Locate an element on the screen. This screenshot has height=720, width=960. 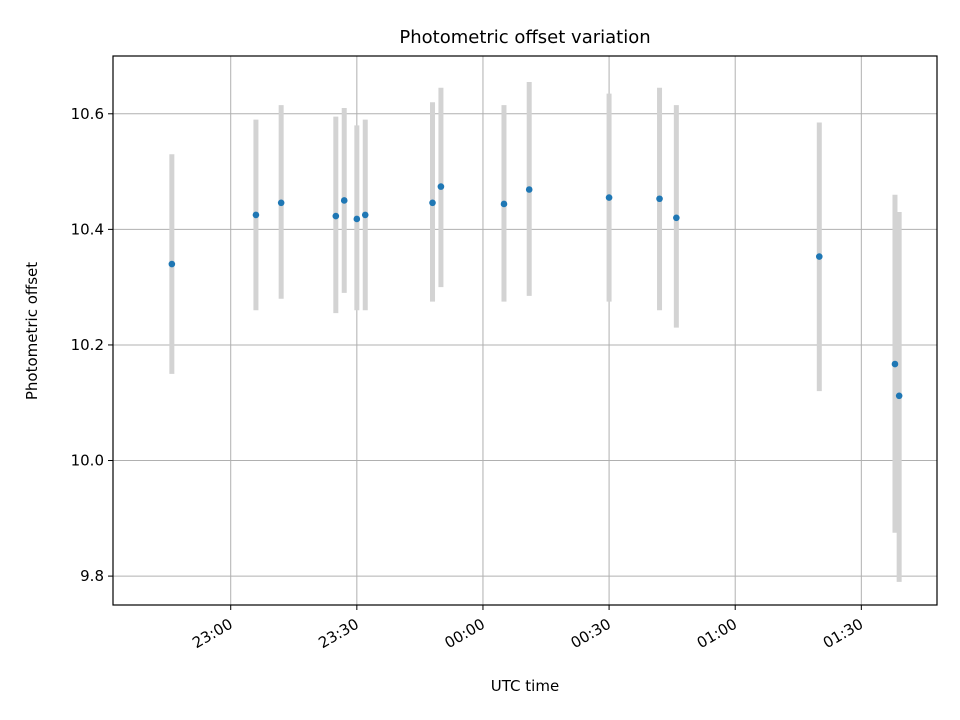
y-tick-label: 10.2 is located at coordinates (87, 345).